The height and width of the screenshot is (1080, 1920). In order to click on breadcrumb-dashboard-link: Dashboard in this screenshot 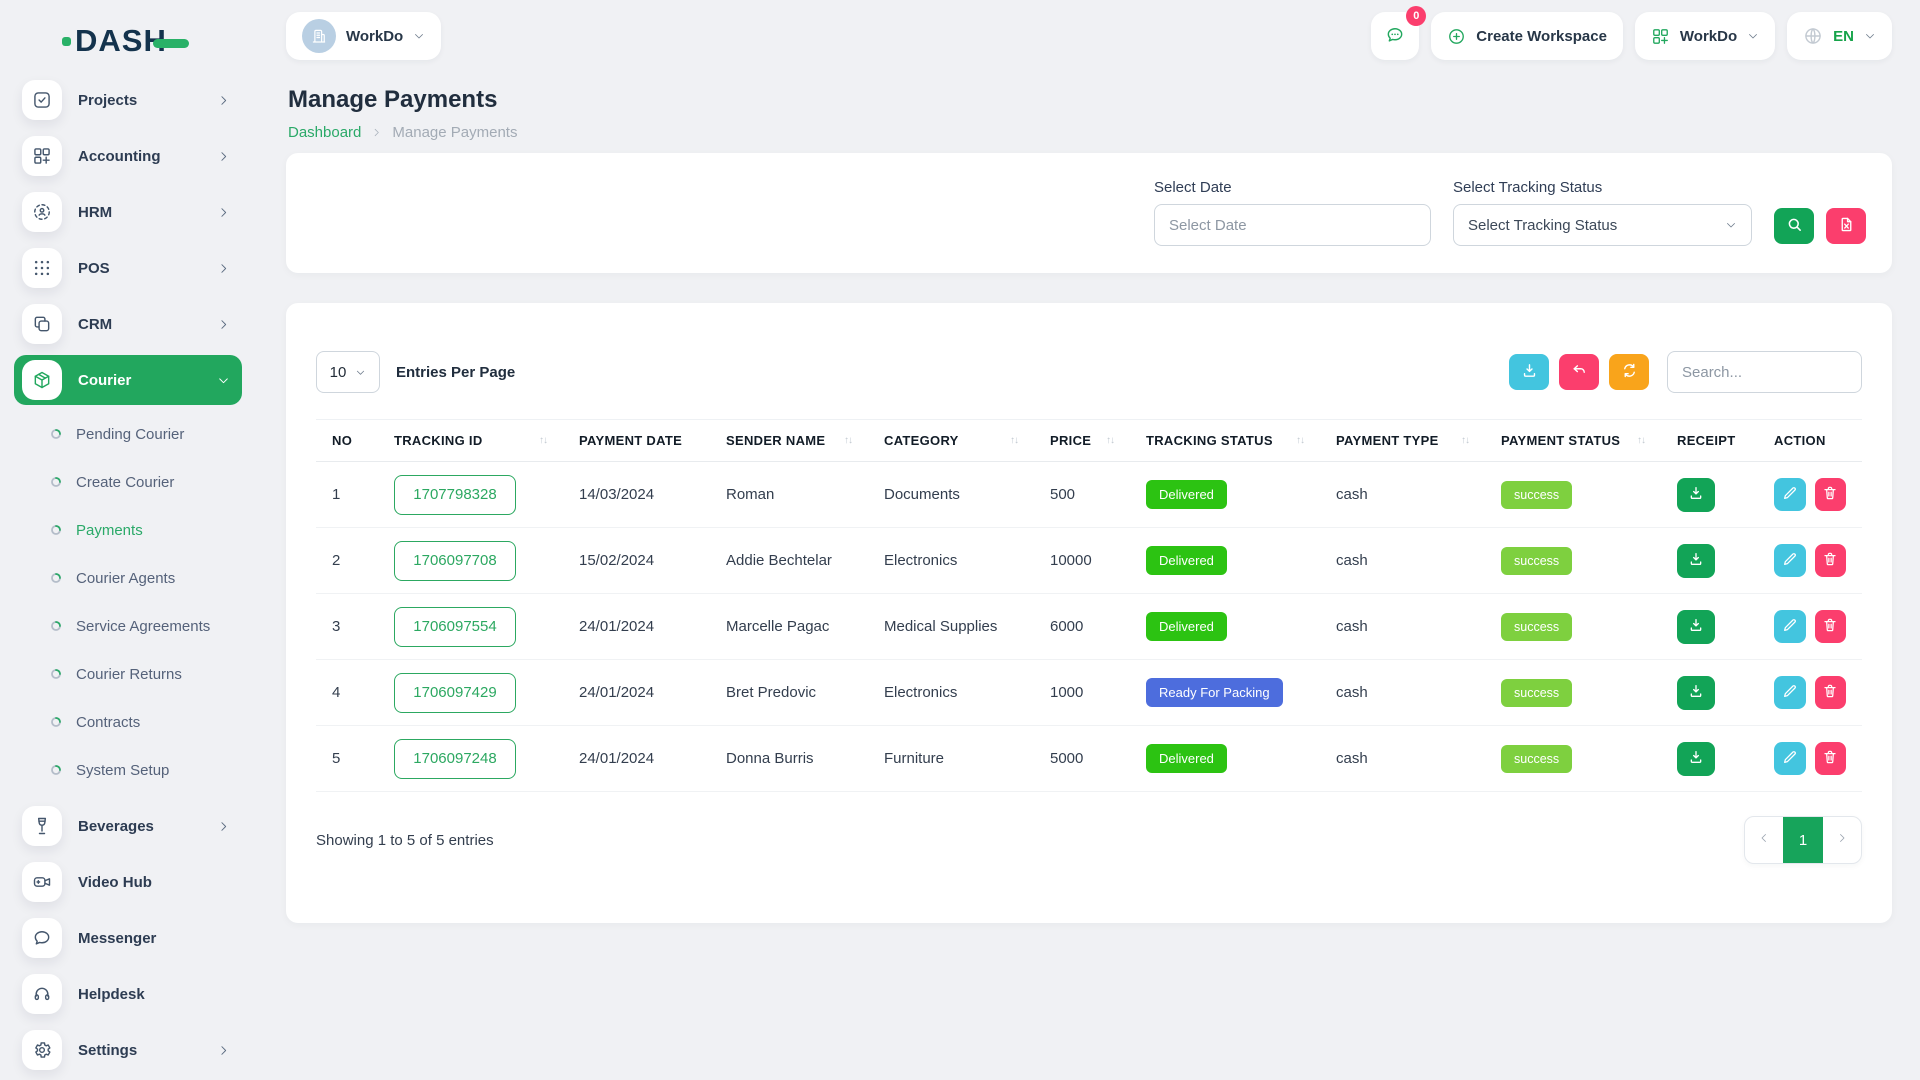, I will do `click(325, 132)`.